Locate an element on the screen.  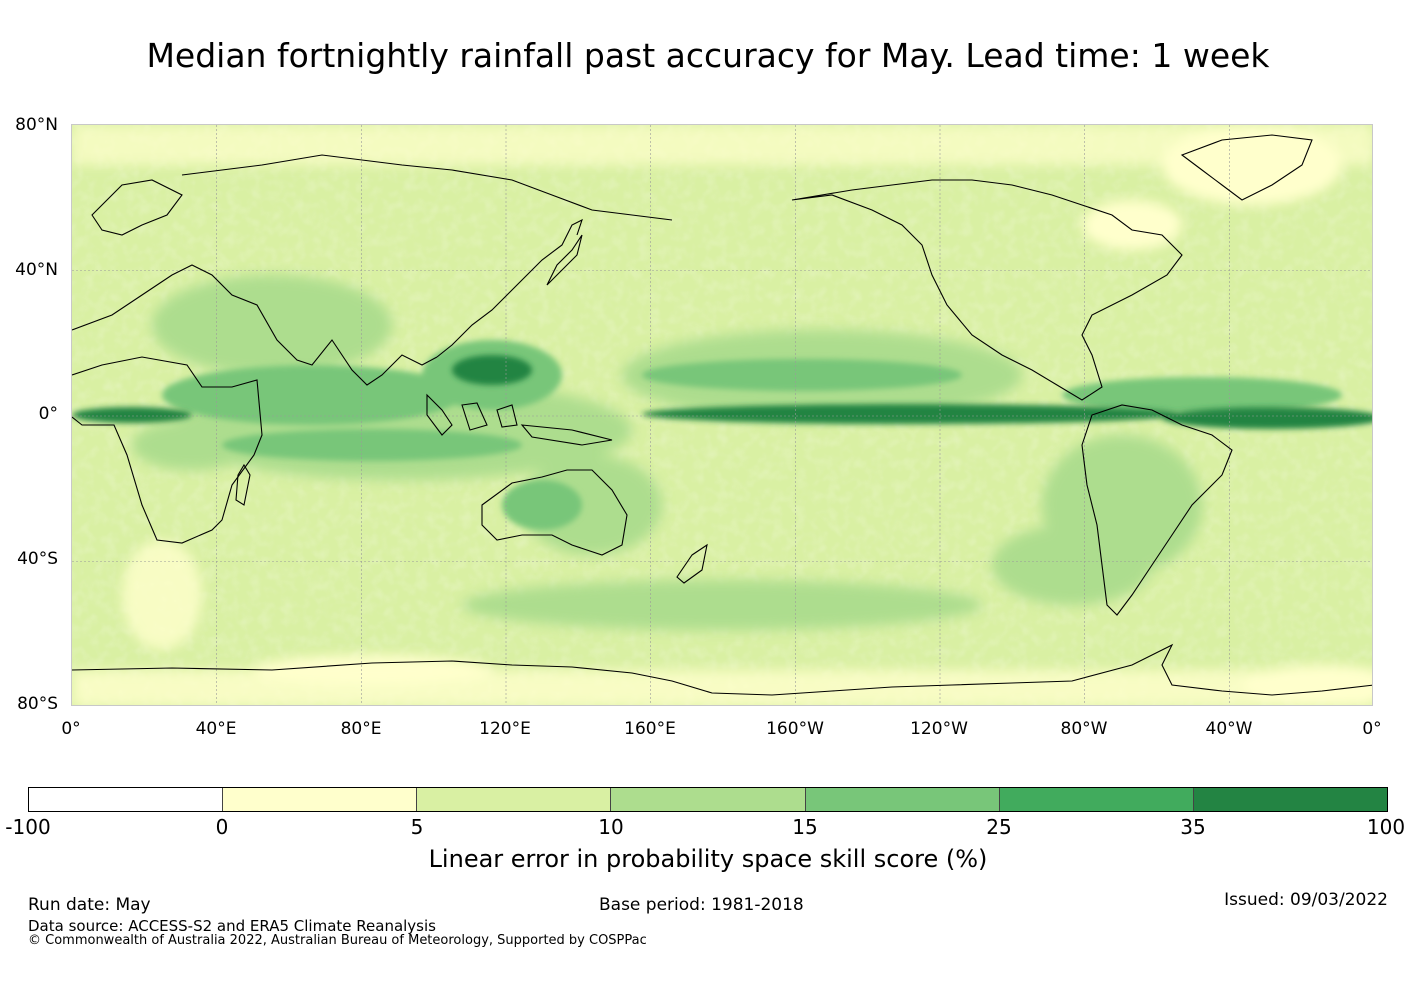
lat-tick-80s: 80°S is located at coordinates (37, 704).